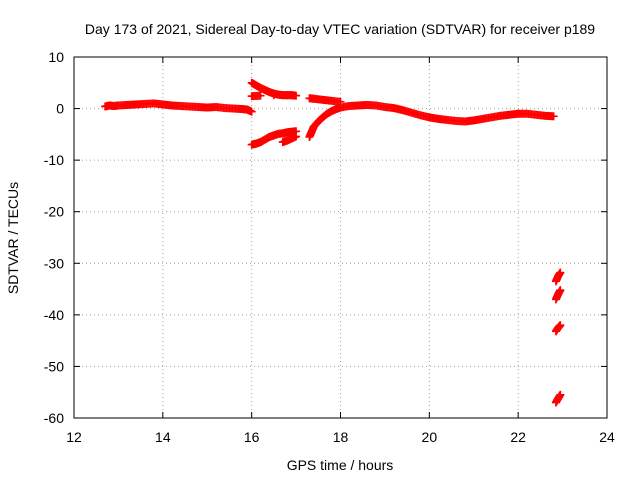 The image size is (640, 480). I want to click on y-tick-label: -60, so click(54, 418).